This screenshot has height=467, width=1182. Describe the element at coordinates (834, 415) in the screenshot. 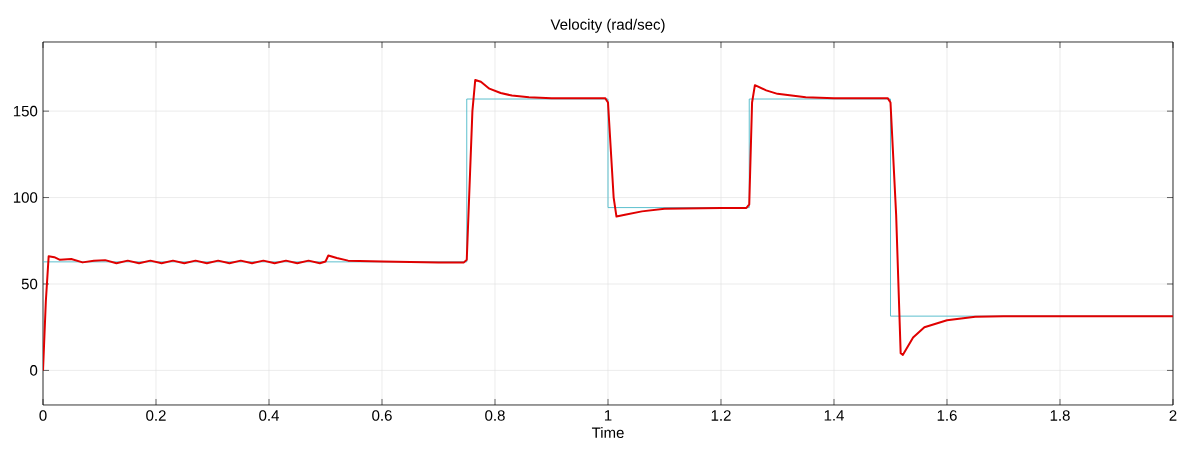

I see `x-tick-label: 1.4` at that location.